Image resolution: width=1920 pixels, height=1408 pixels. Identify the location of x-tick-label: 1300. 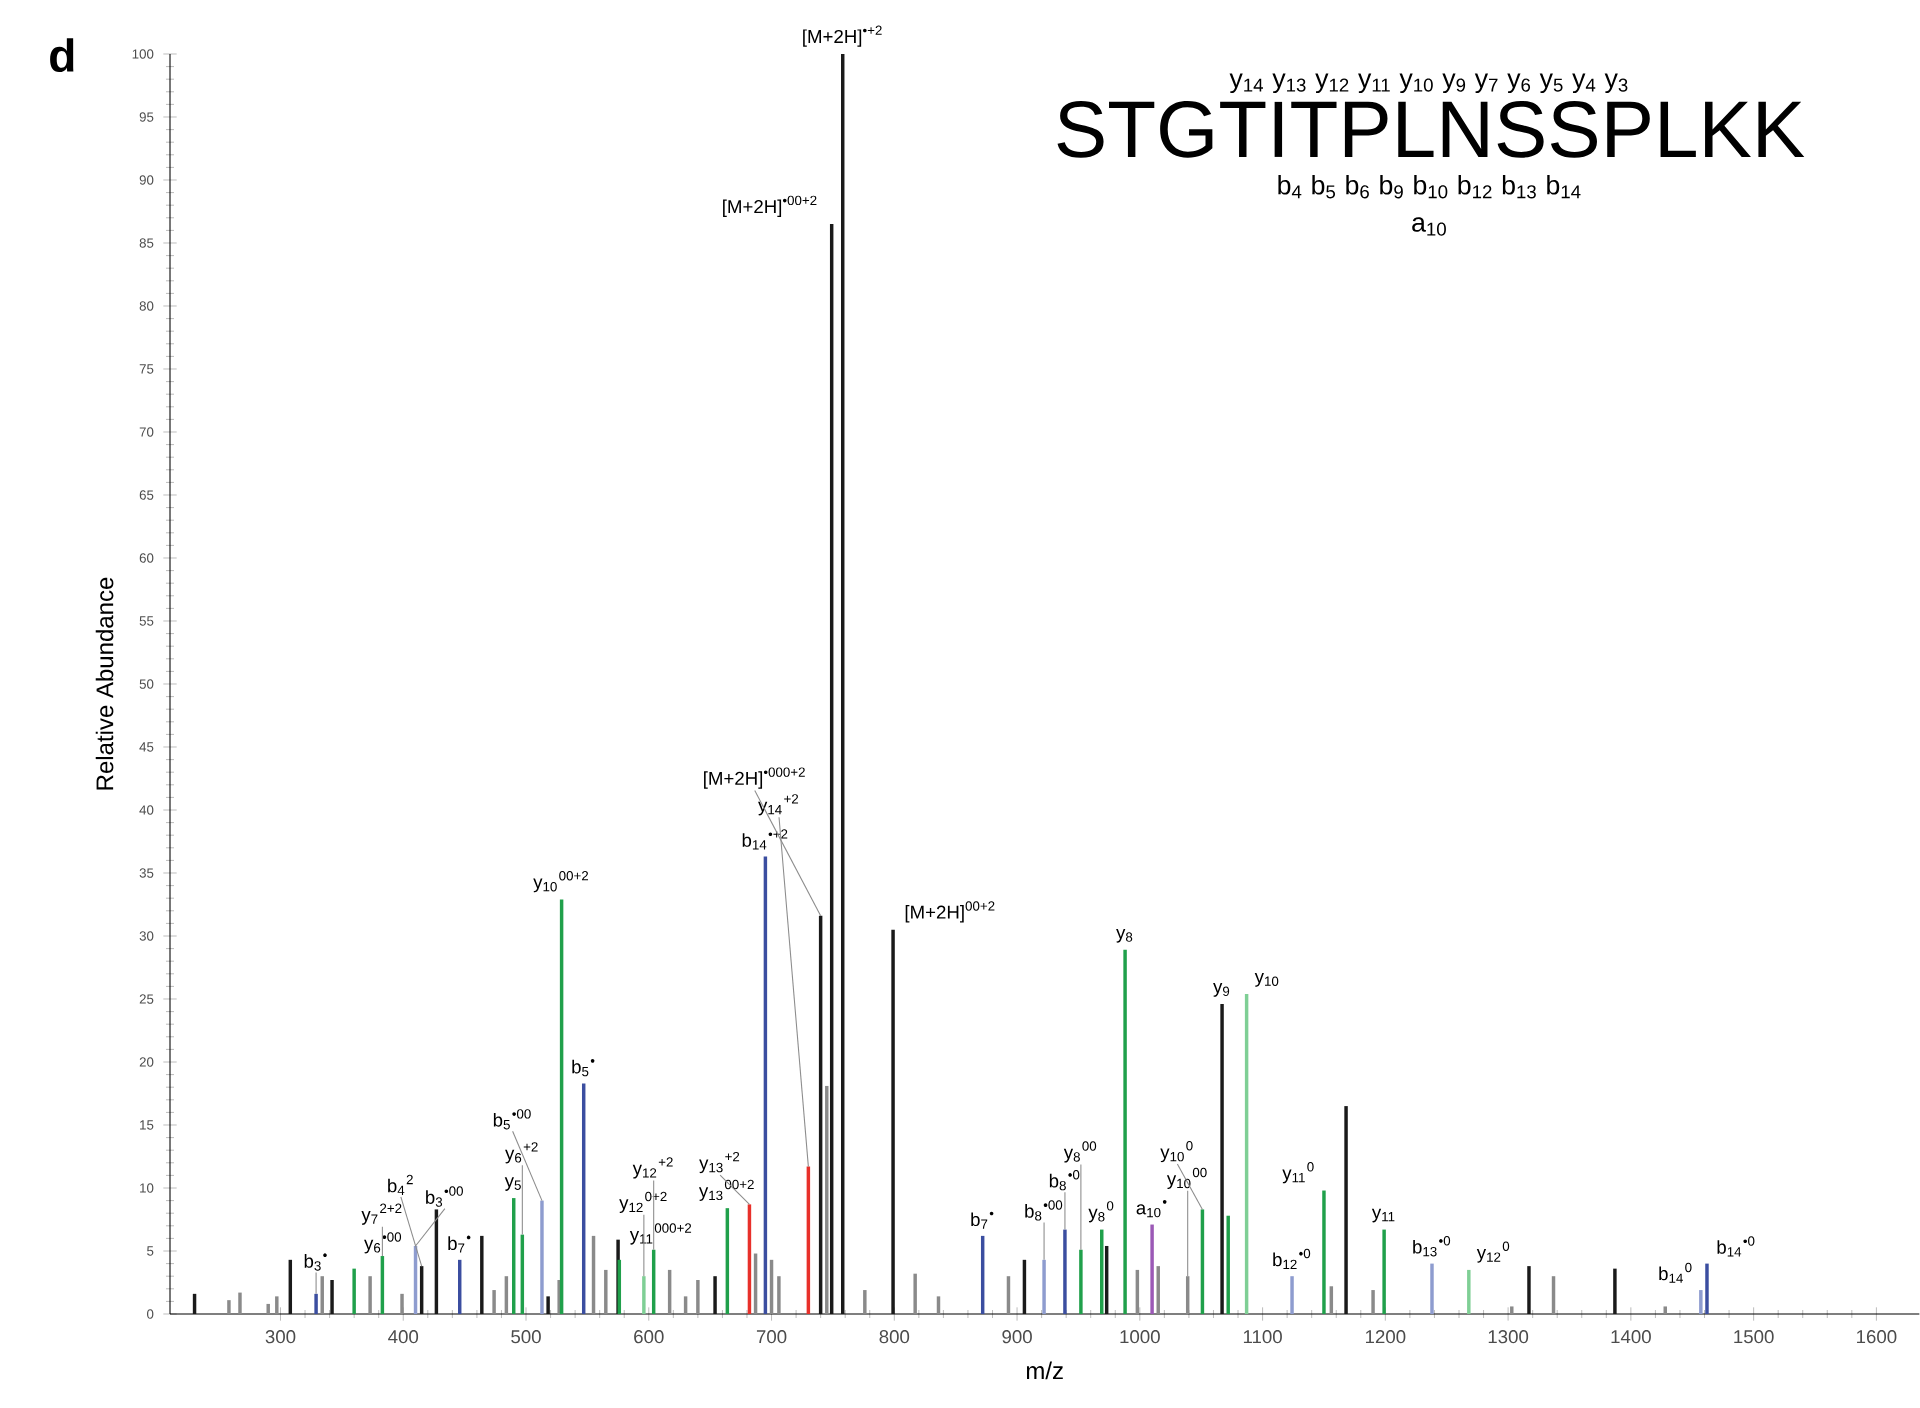
(1508, 1337).